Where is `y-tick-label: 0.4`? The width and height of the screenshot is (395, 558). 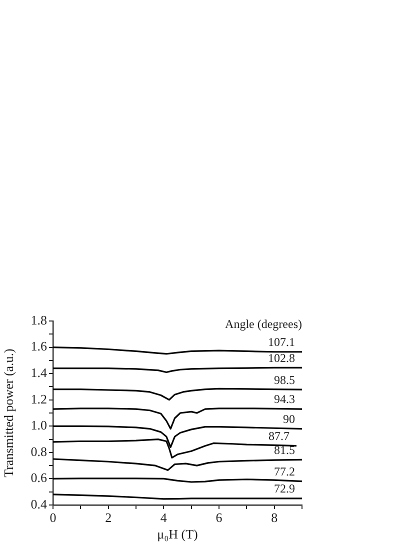
y-tick-label: 0.4 is located at coordinates (39, 504).